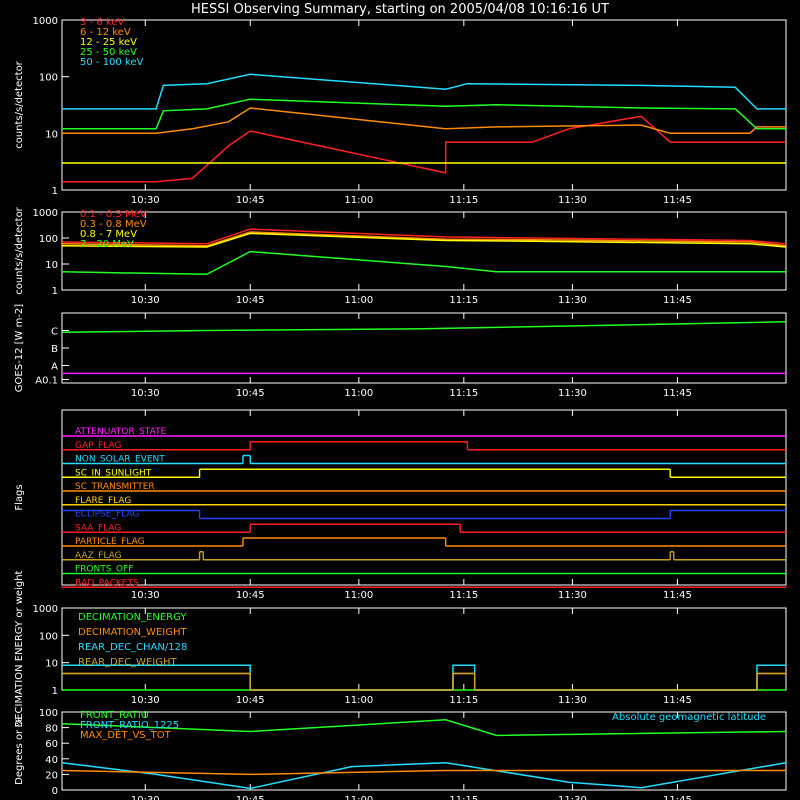 The image size is (800, 800). Describe the element at coordinates (358, 700) in the screenshot. I see `x-tick-label-4-2: 11:00` at that location.